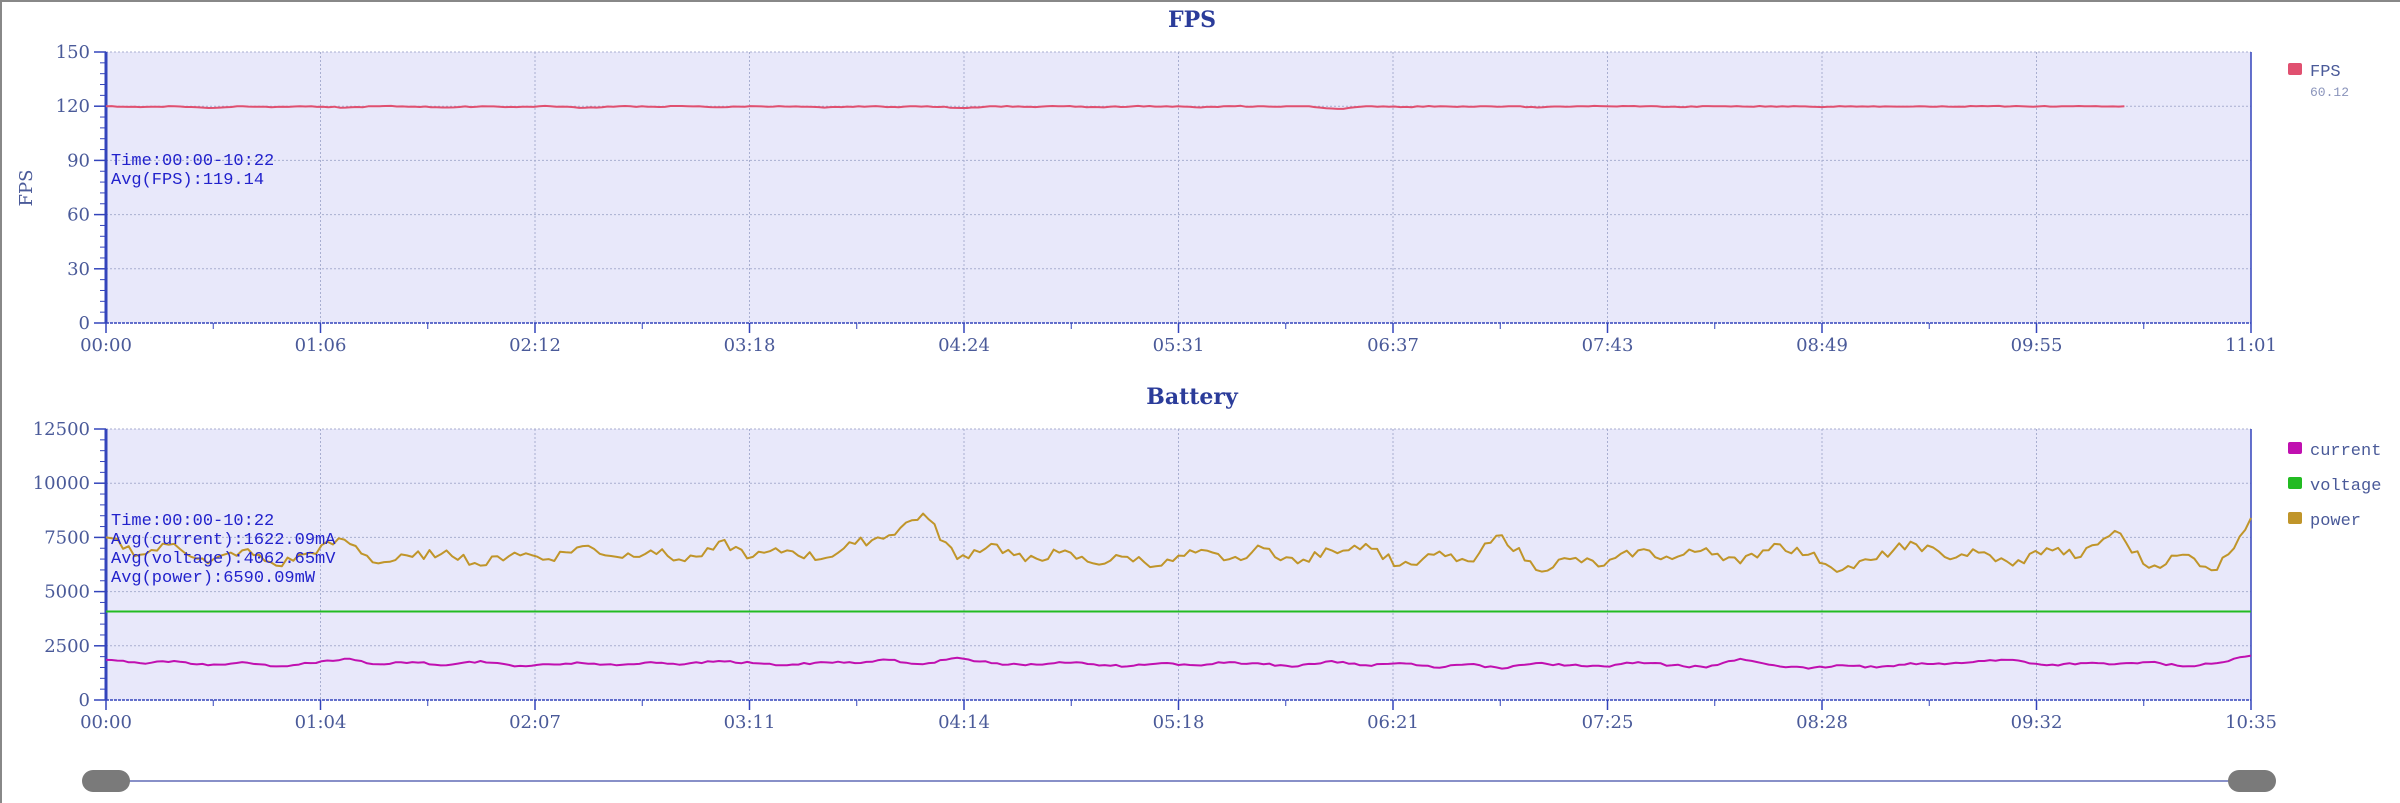  What do you see at coordinates (1192, 397) in the screenshot?
I see `battery-chart-title: Battery` at bounding box center [1192, 397].